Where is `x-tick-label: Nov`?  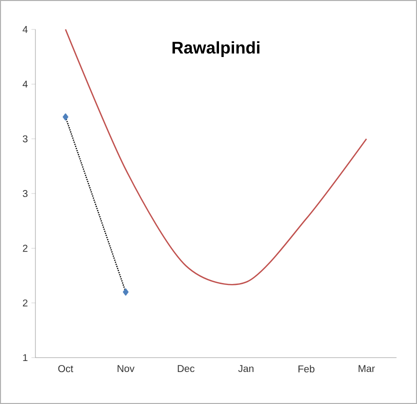
x-tick-label: Nov is located at coordinates (126, 368).